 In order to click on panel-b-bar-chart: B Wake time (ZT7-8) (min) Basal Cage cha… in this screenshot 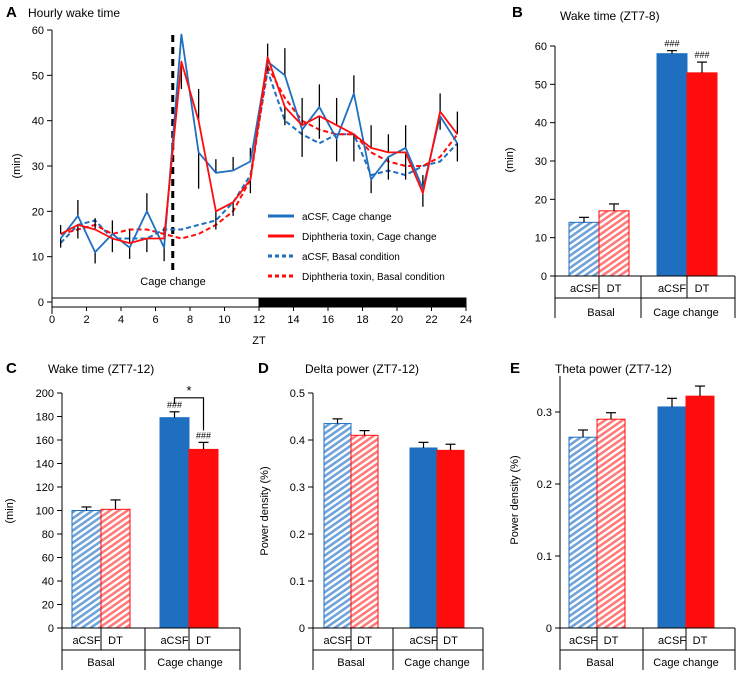, I will do `click(620, 161)`.